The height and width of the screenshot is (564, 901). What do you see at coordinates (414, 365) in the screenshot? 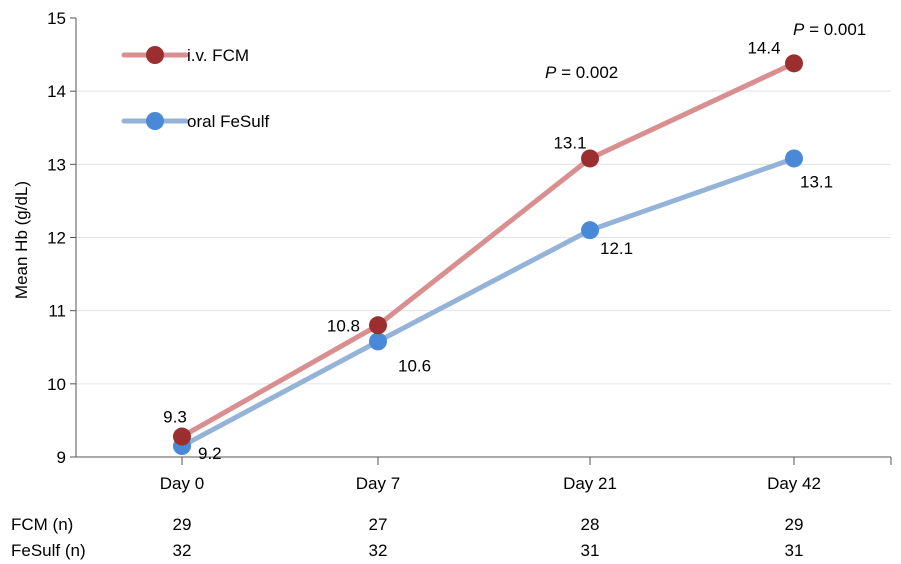
I see `data-label: 10.6` at bounding box center [414, 365].